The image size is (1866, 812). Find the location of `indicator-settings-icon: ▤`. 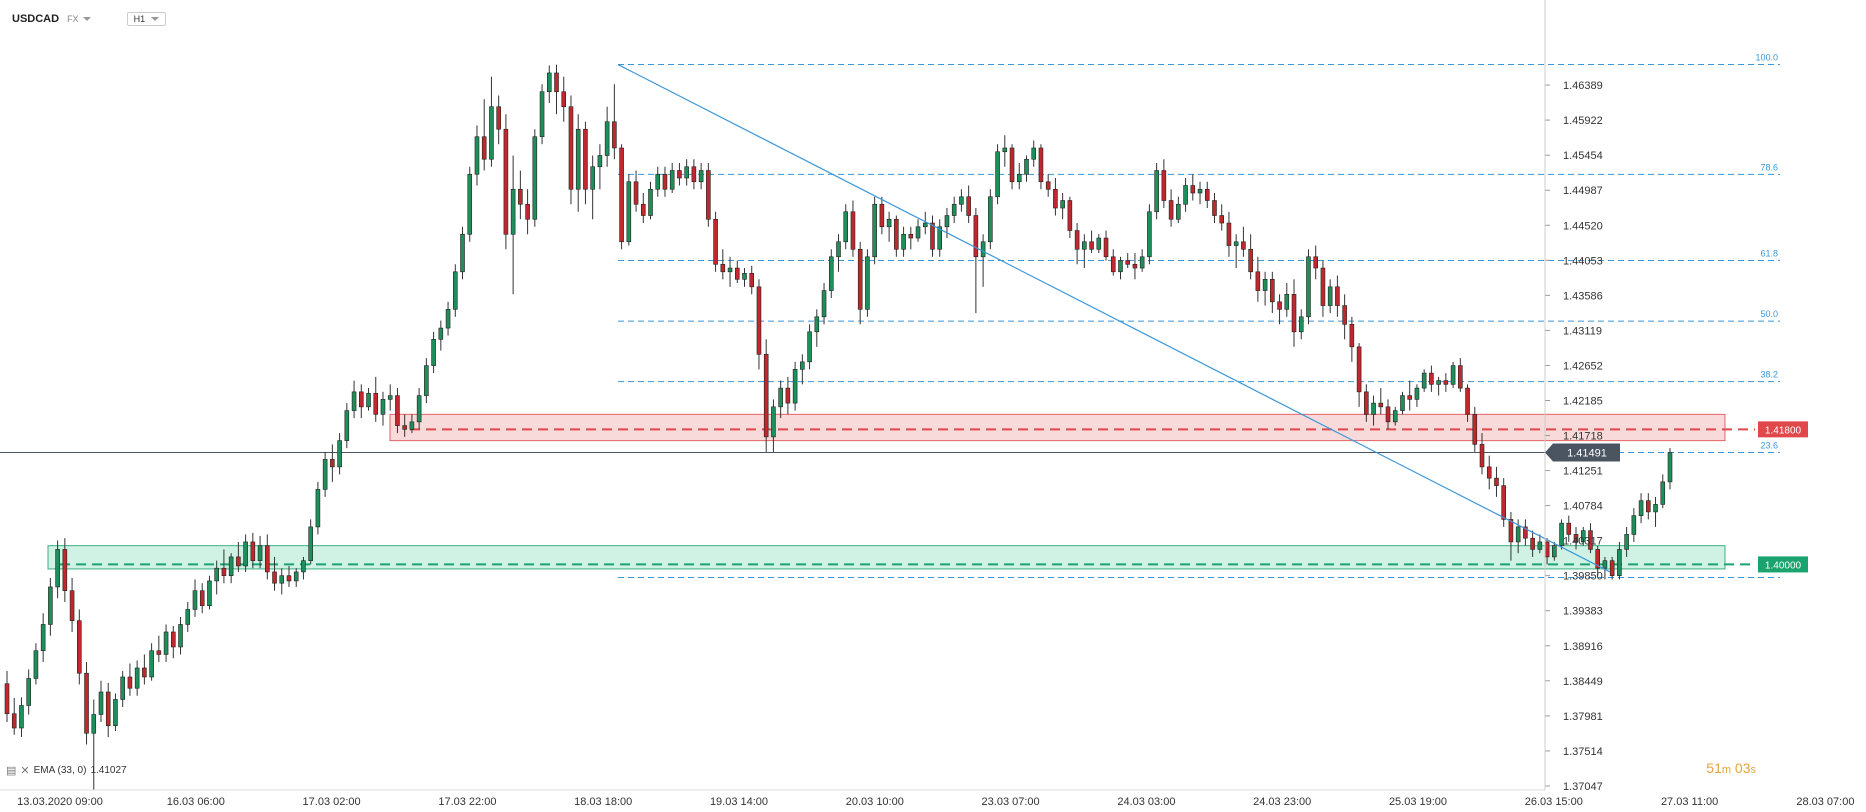

indicator-settings-icon: ▤ is located at coordinates (11, 771).